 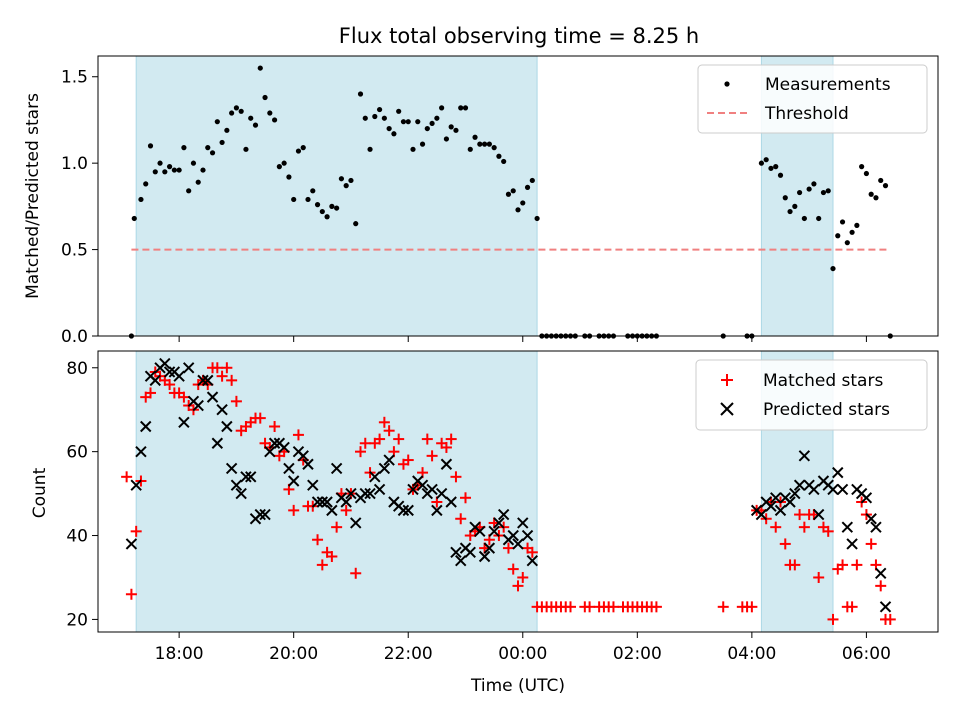 I want to click on bottom-xtick-label-5: 04:00, so click(x=751, y=654).